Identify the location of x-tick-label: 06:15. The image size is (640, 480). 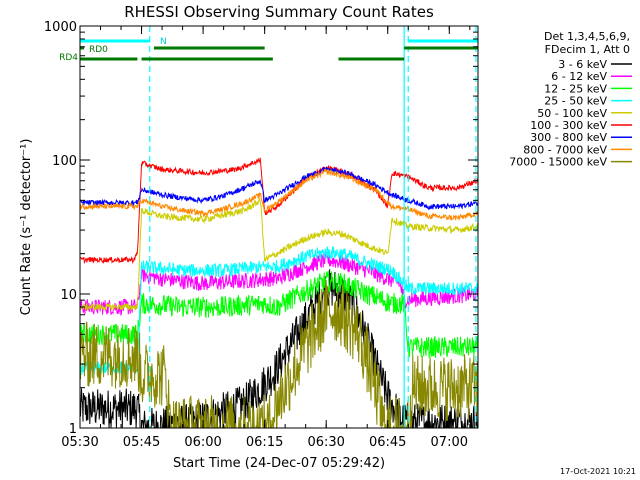
(264, 442).